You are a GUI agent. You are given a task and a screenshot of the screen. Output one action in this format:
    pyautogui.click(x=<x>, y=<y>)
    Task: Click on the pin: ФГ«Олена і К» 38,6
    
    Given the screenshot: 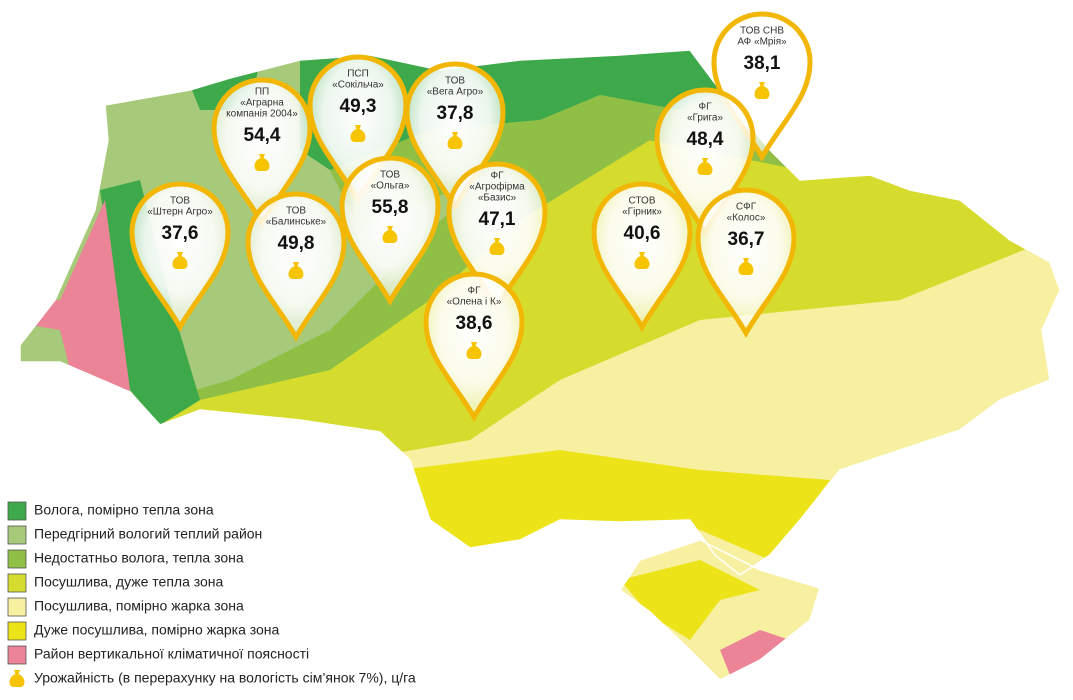 What is the action you would take?
    pyautogui.click(x=474, y=347)
    